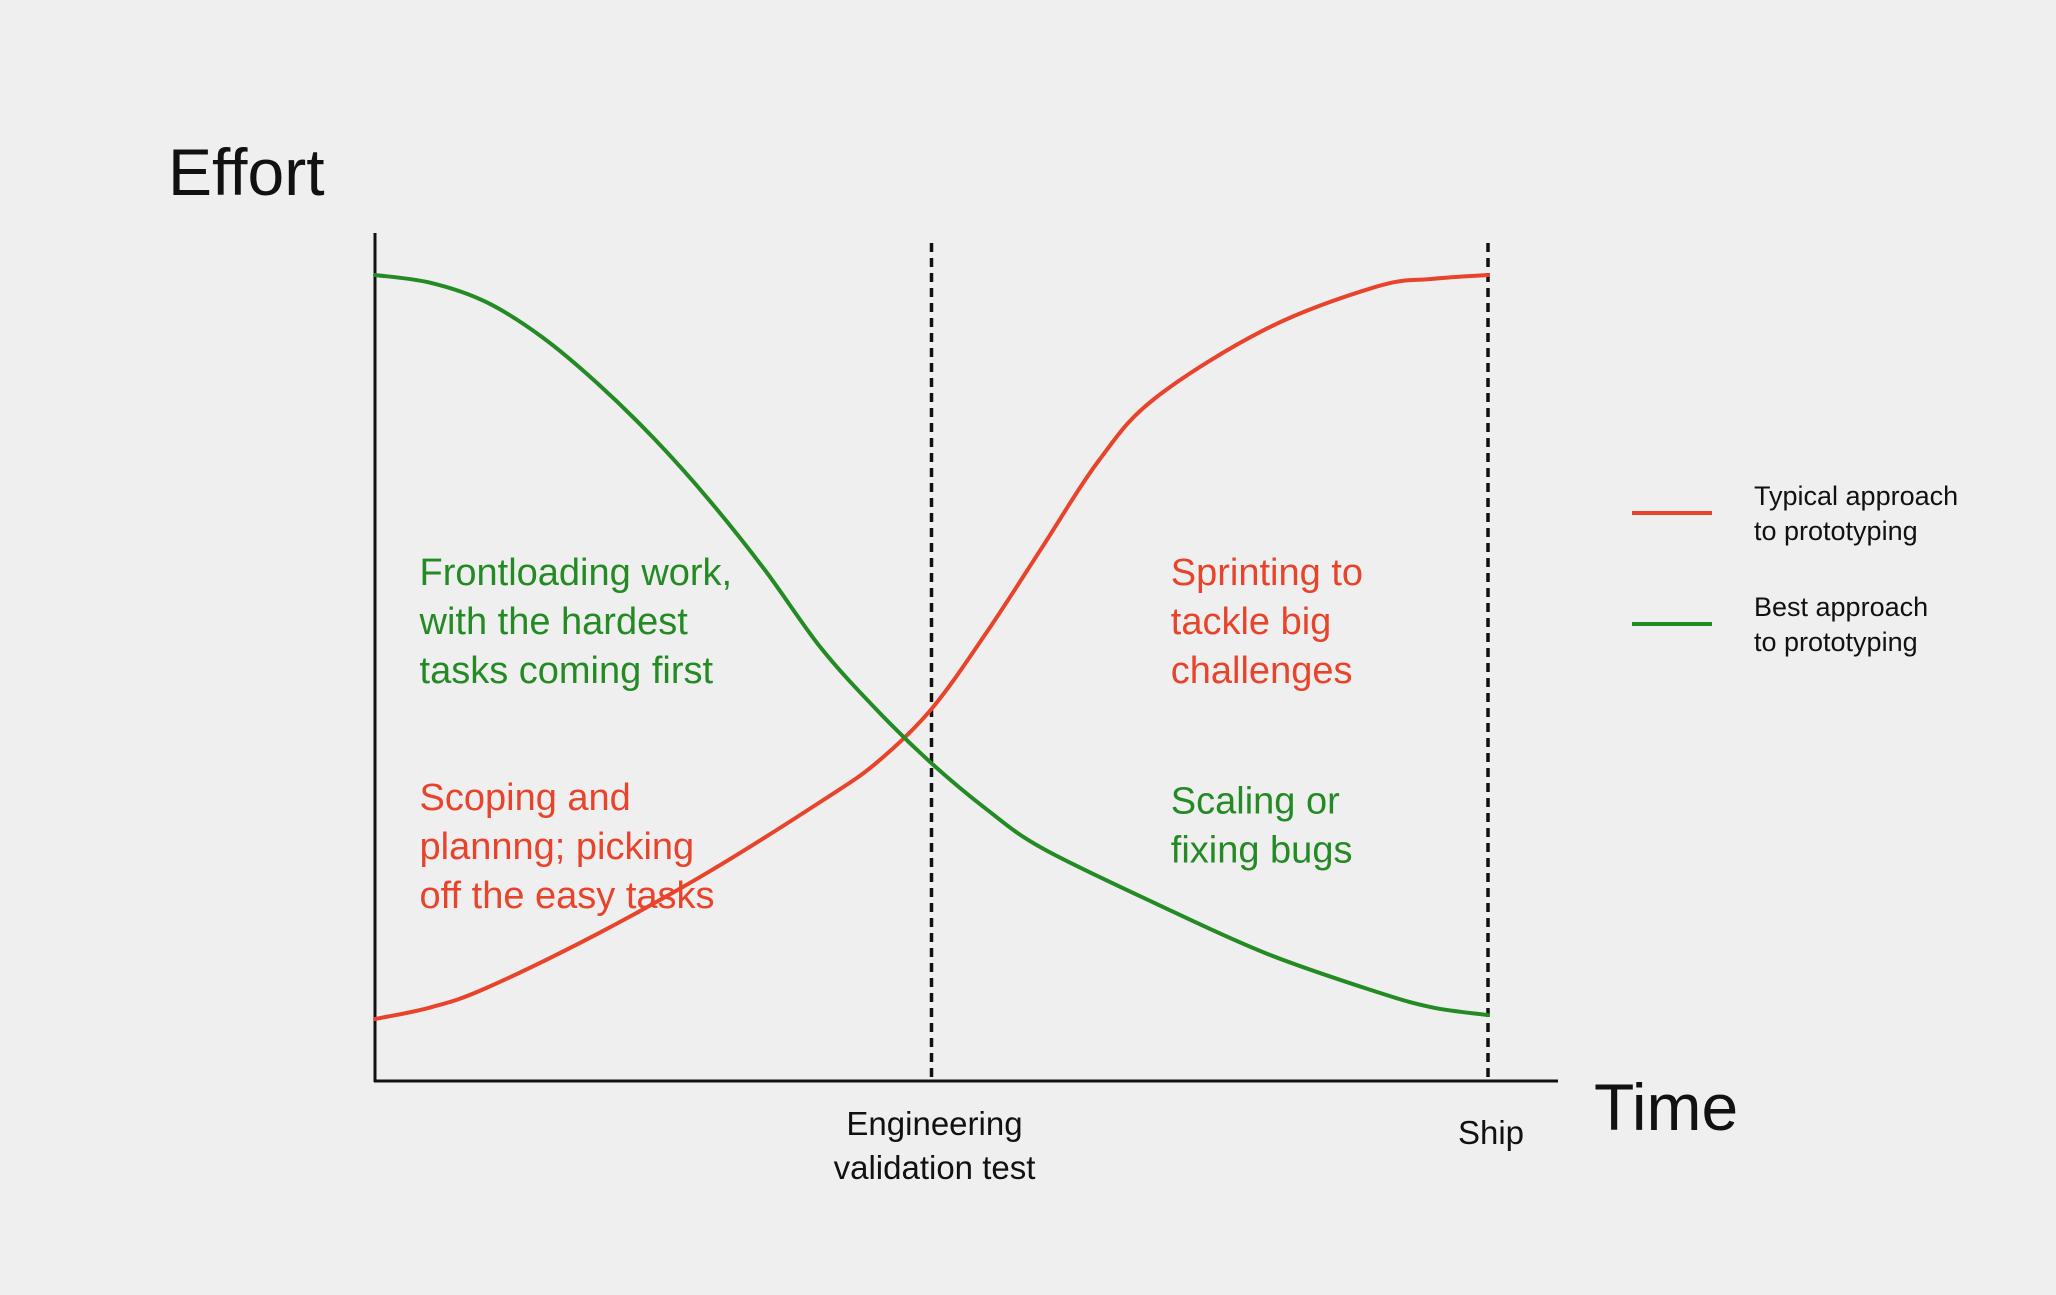  I want to click on milestone-label-line: validation test, so click(935, 1167).